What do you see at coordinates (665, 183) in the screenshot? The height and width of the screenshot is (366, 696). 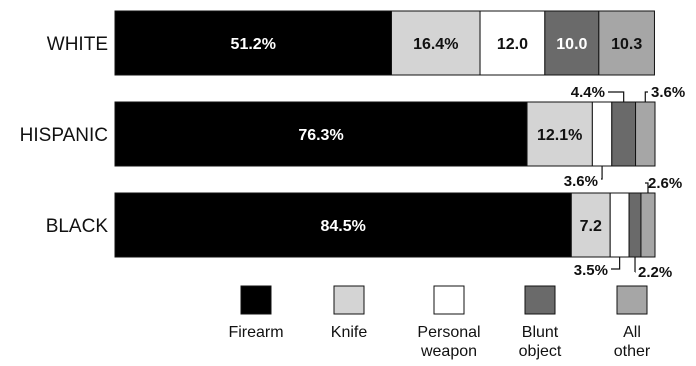 I see `value-label-black-all-other: 2.6%` at bounding box center [665, 183].